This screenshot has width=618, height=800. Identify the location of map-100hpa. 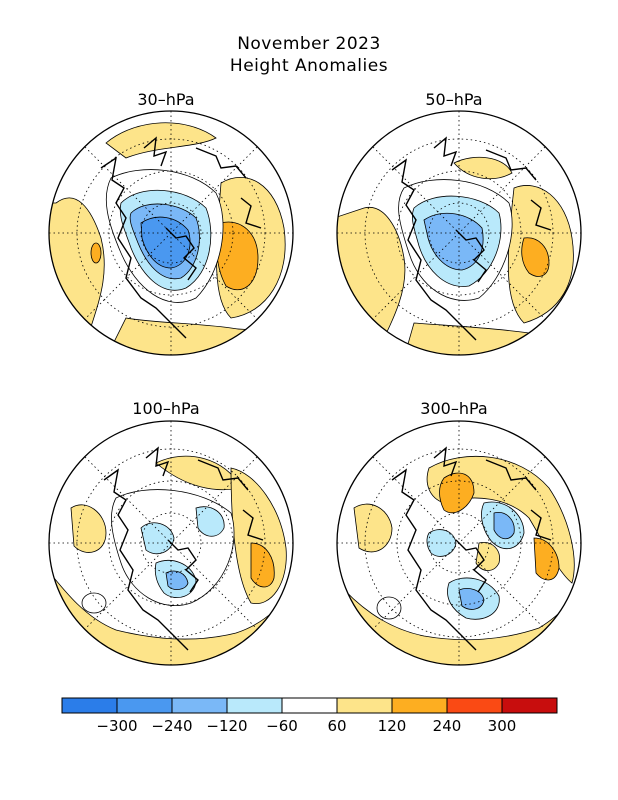
(171, 543).